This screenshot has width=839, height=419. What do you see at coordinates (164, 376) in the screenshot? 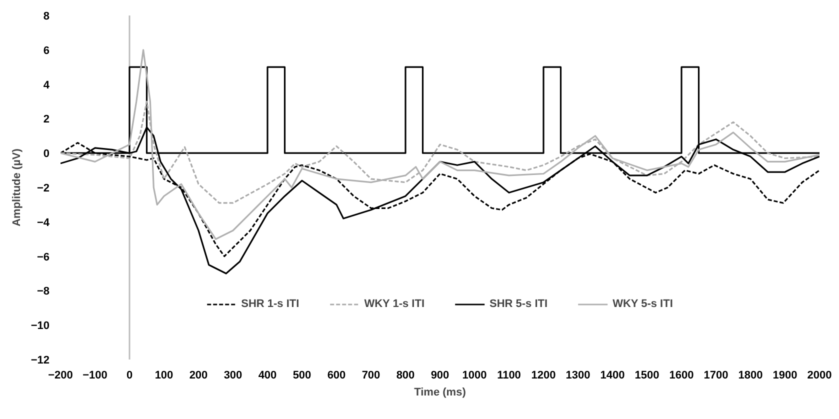
I see `x-tick-label: 100` at bounding box center [164, 376].